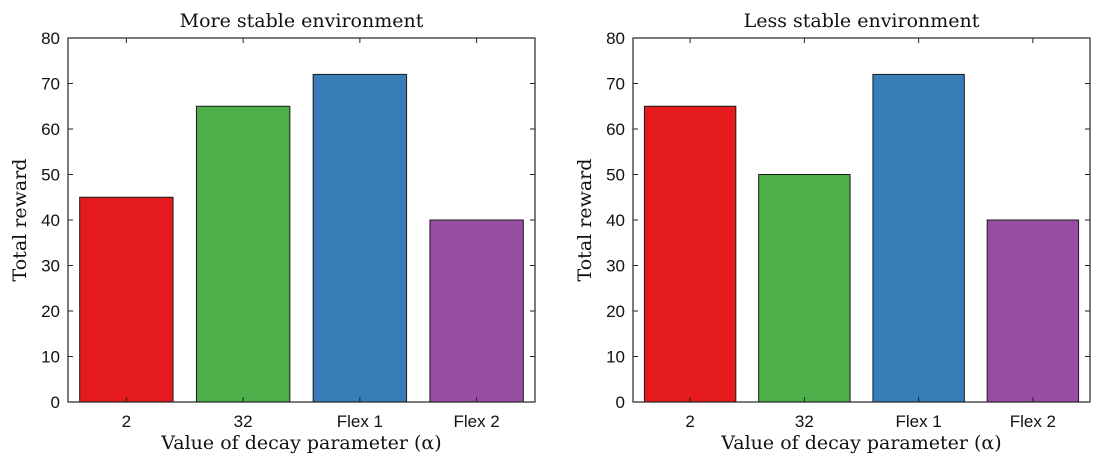  Describe the element at coordinates (862, 21) in the screenshot. I see `chart-title: Less stable environment` at that location.